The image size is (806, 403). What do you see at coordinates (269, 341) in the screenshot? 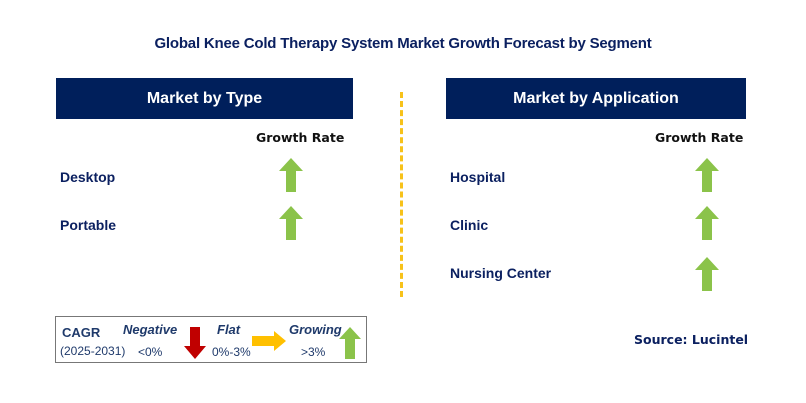
I see `arrow-right-icon` at bounding box center [269, 341].